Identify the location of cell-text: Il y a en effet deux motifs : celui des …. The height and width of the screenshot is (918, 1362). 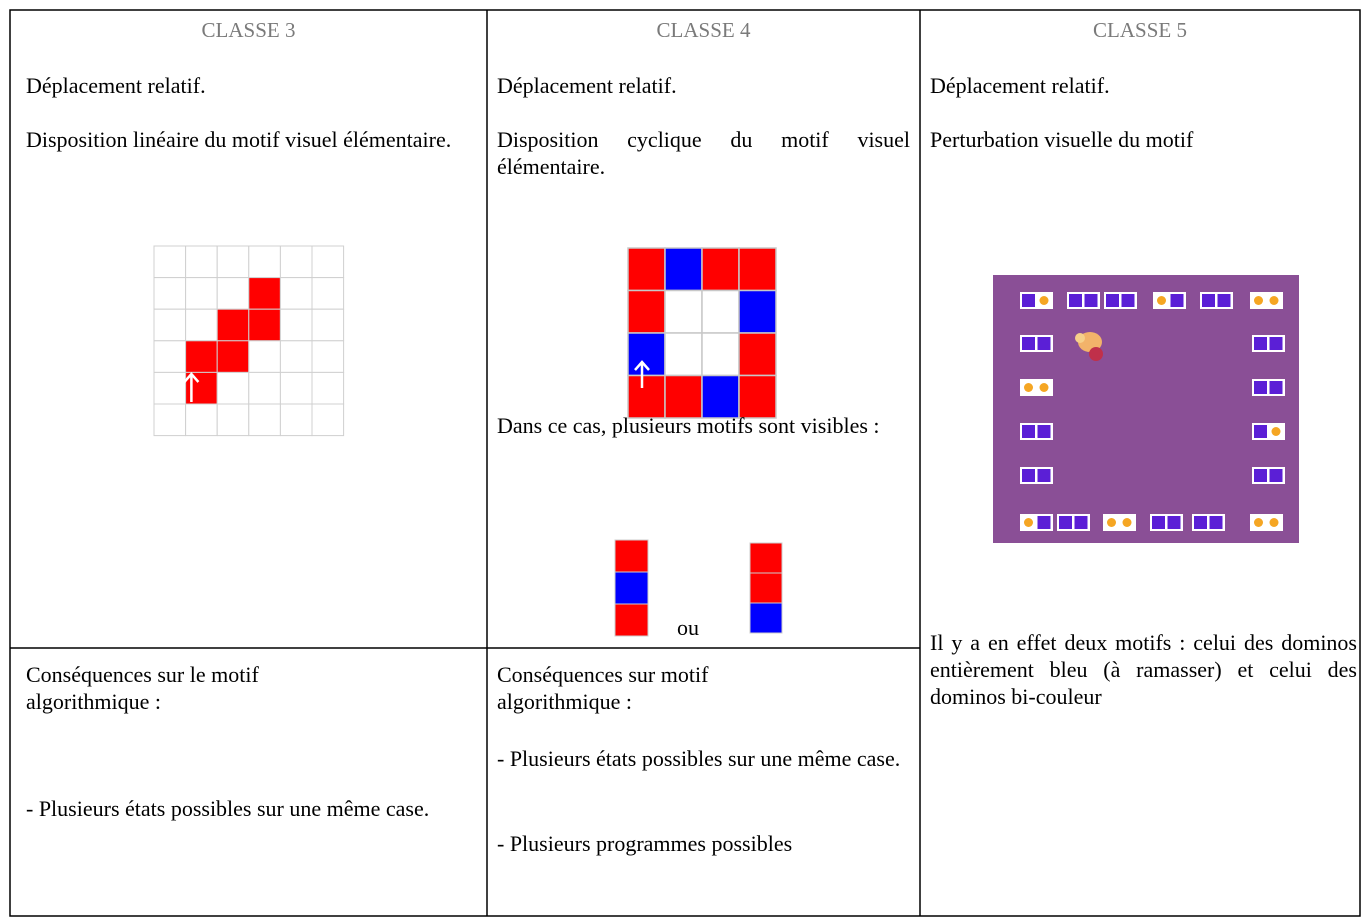
(1143, 669).